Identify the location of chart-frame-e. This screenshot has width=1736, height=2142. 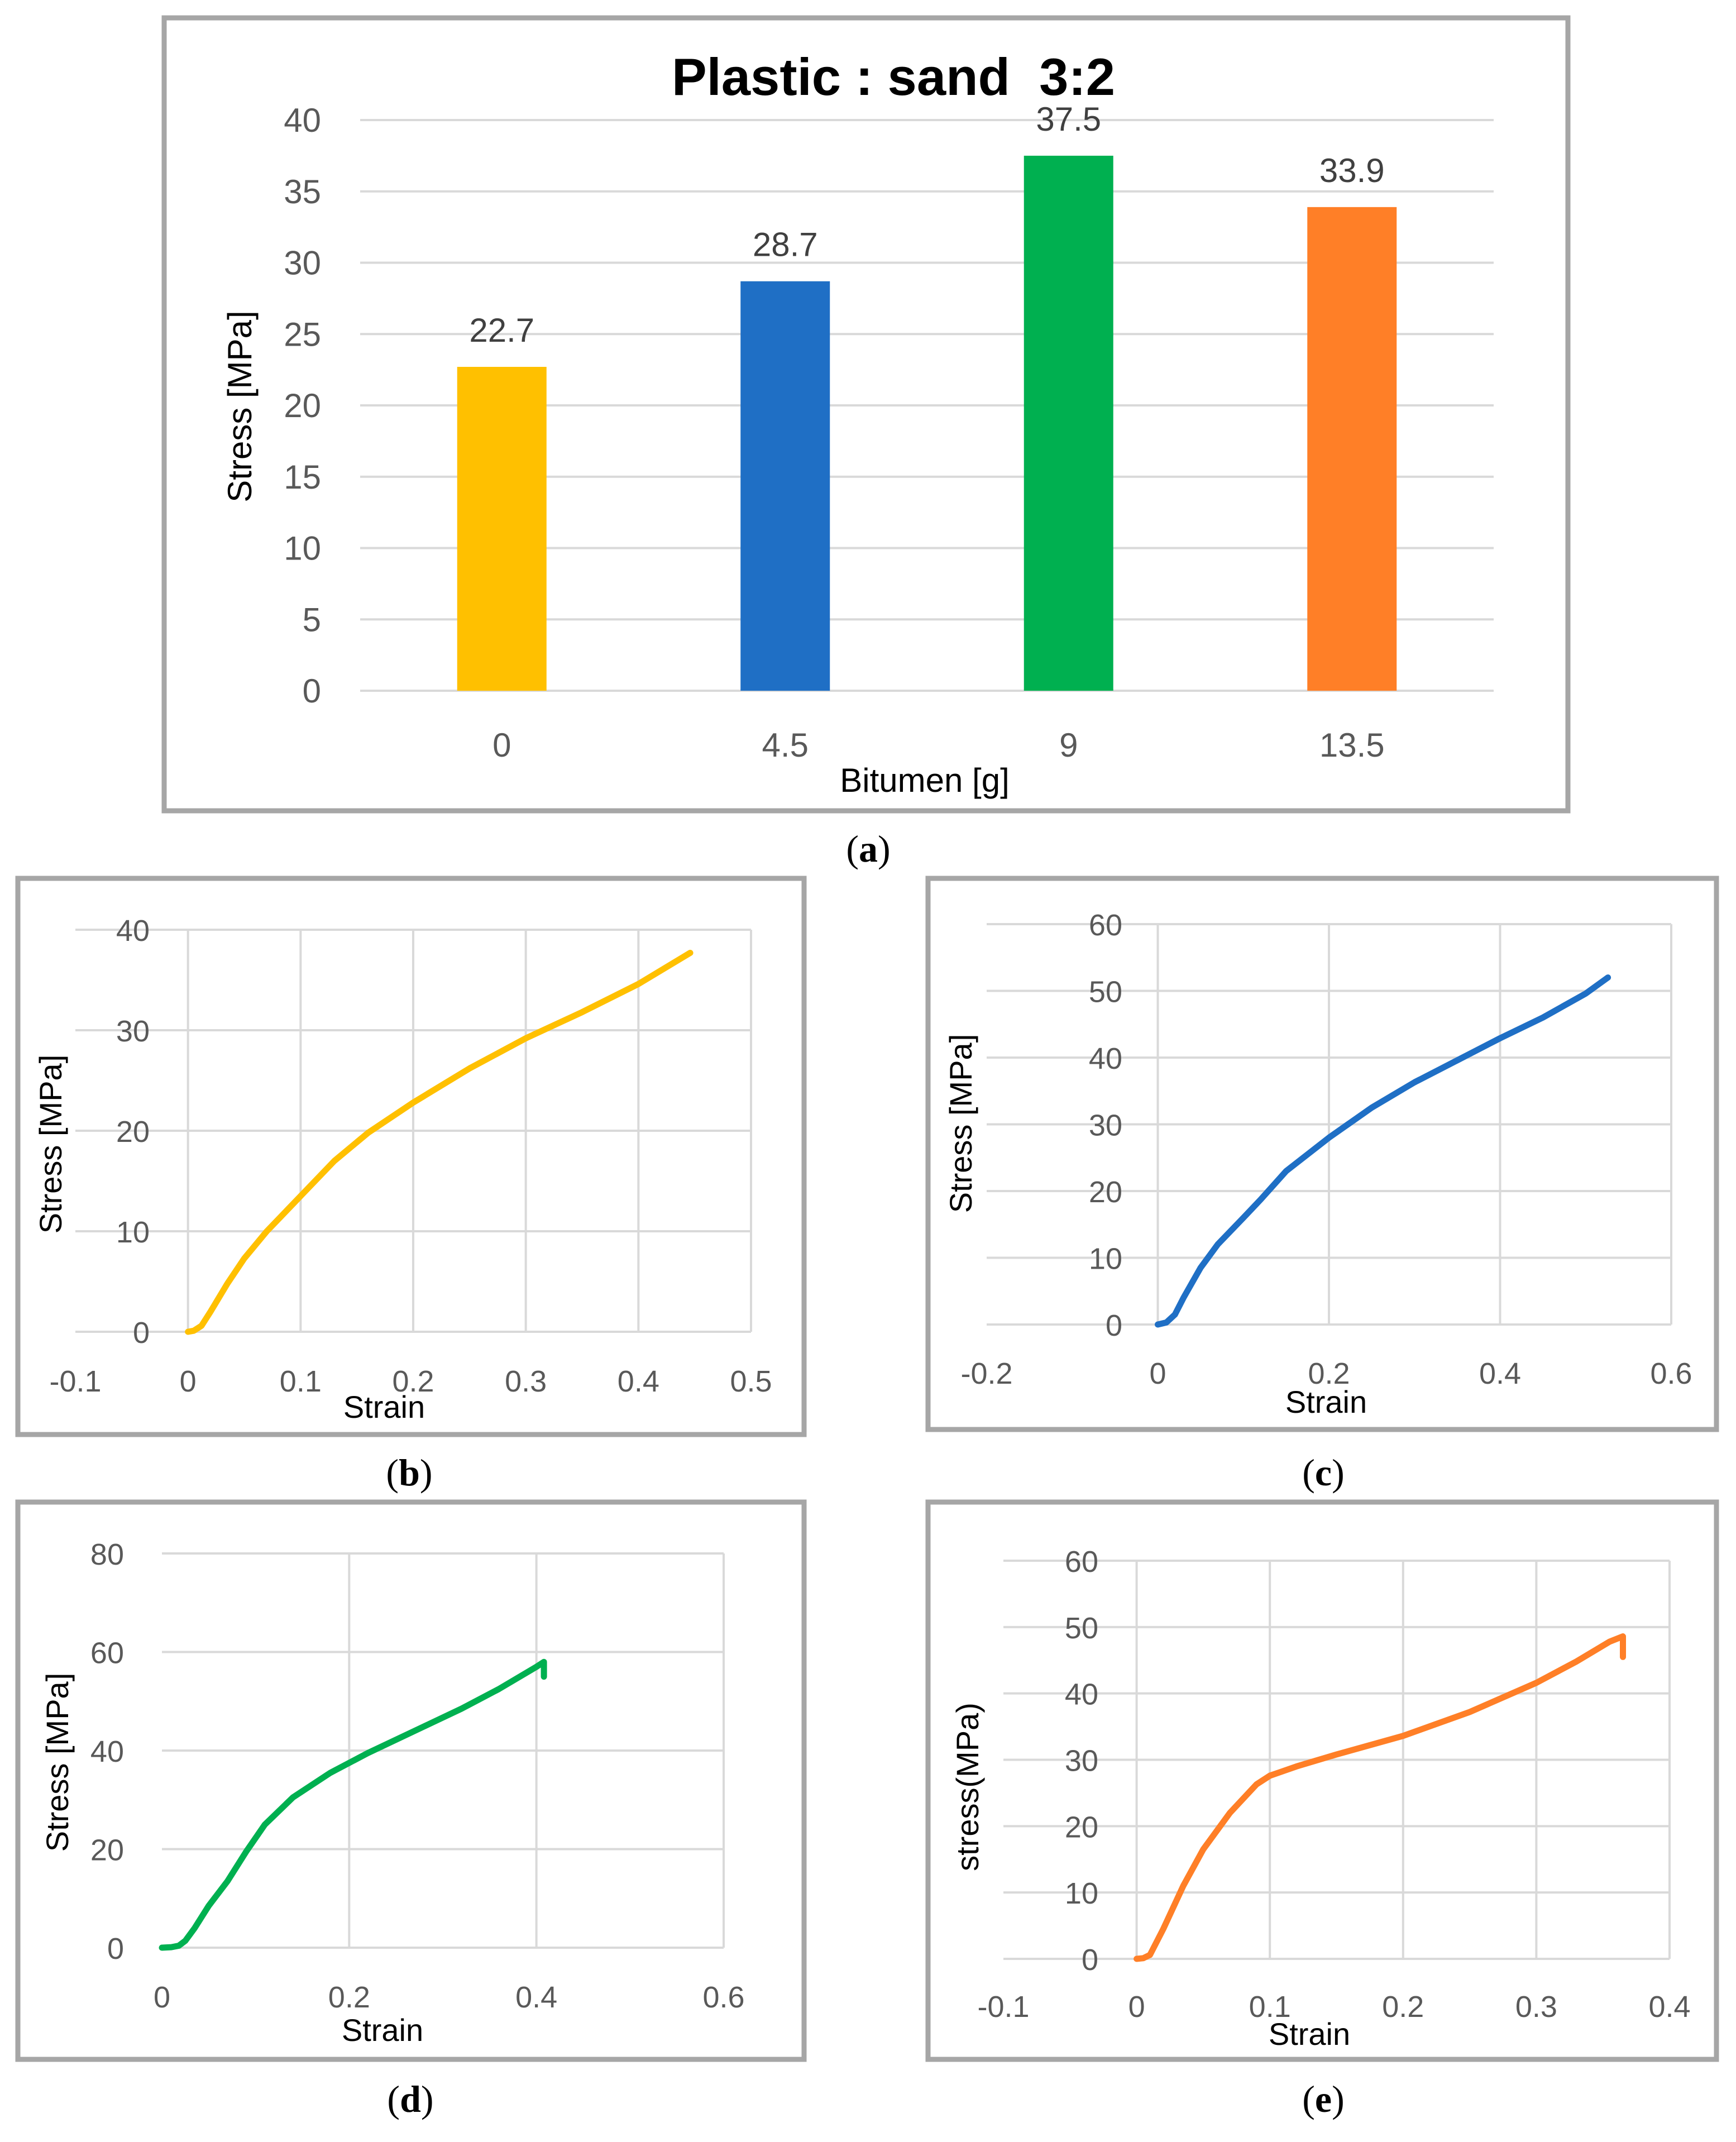
(1322, 1781).